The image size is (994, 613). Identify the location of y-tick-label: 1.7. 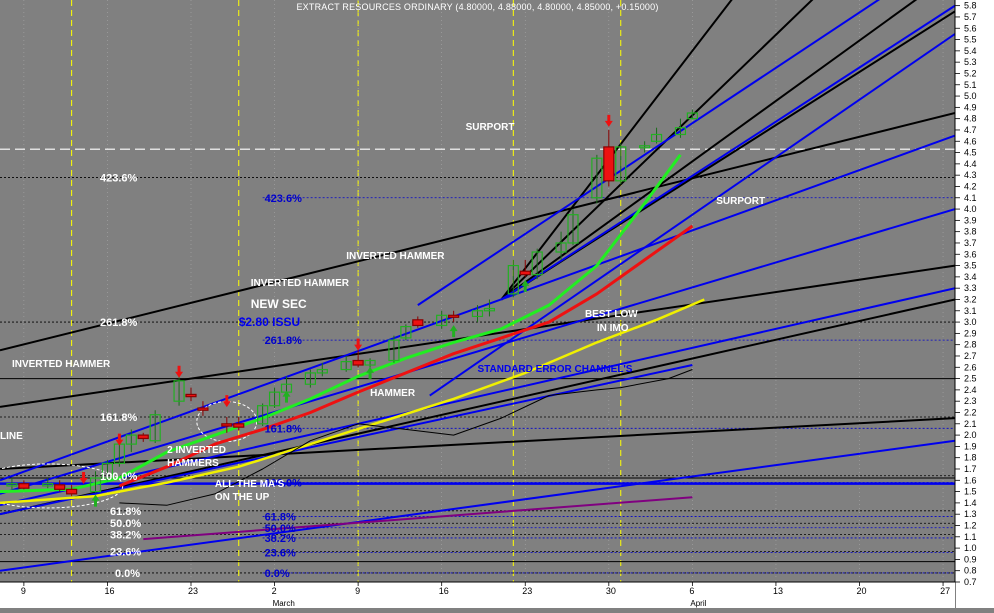
(970, 469).